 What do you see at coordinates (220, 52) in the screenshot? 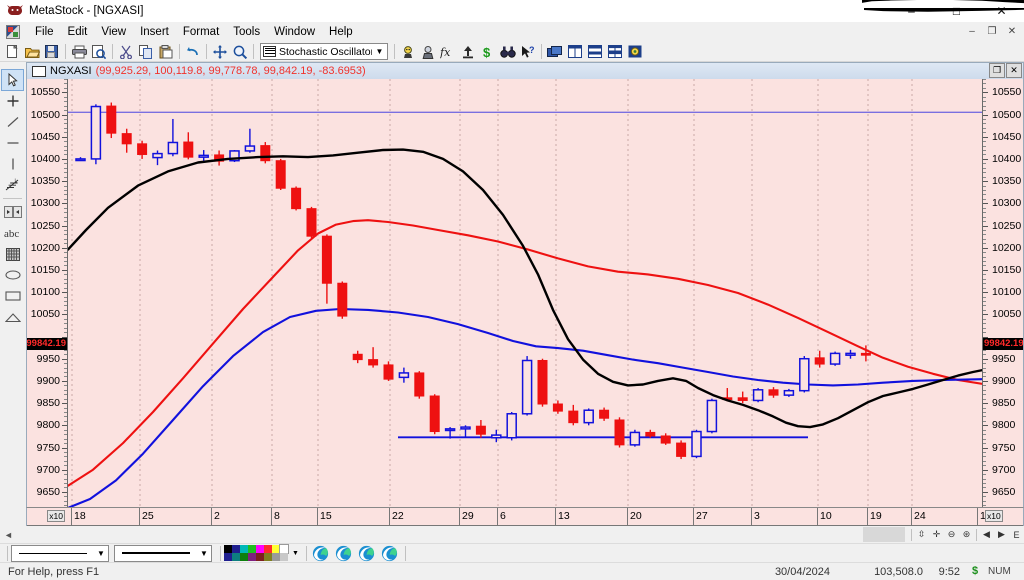
I see `smart-charts-icon` at bounding box center [220, 52].